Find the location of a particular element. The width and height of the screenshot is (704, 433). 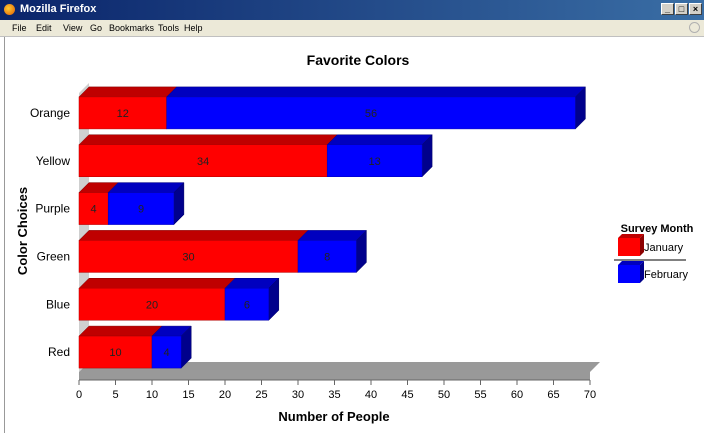

y-tick-label-blue: Blue is located at coordinates (58, 304).